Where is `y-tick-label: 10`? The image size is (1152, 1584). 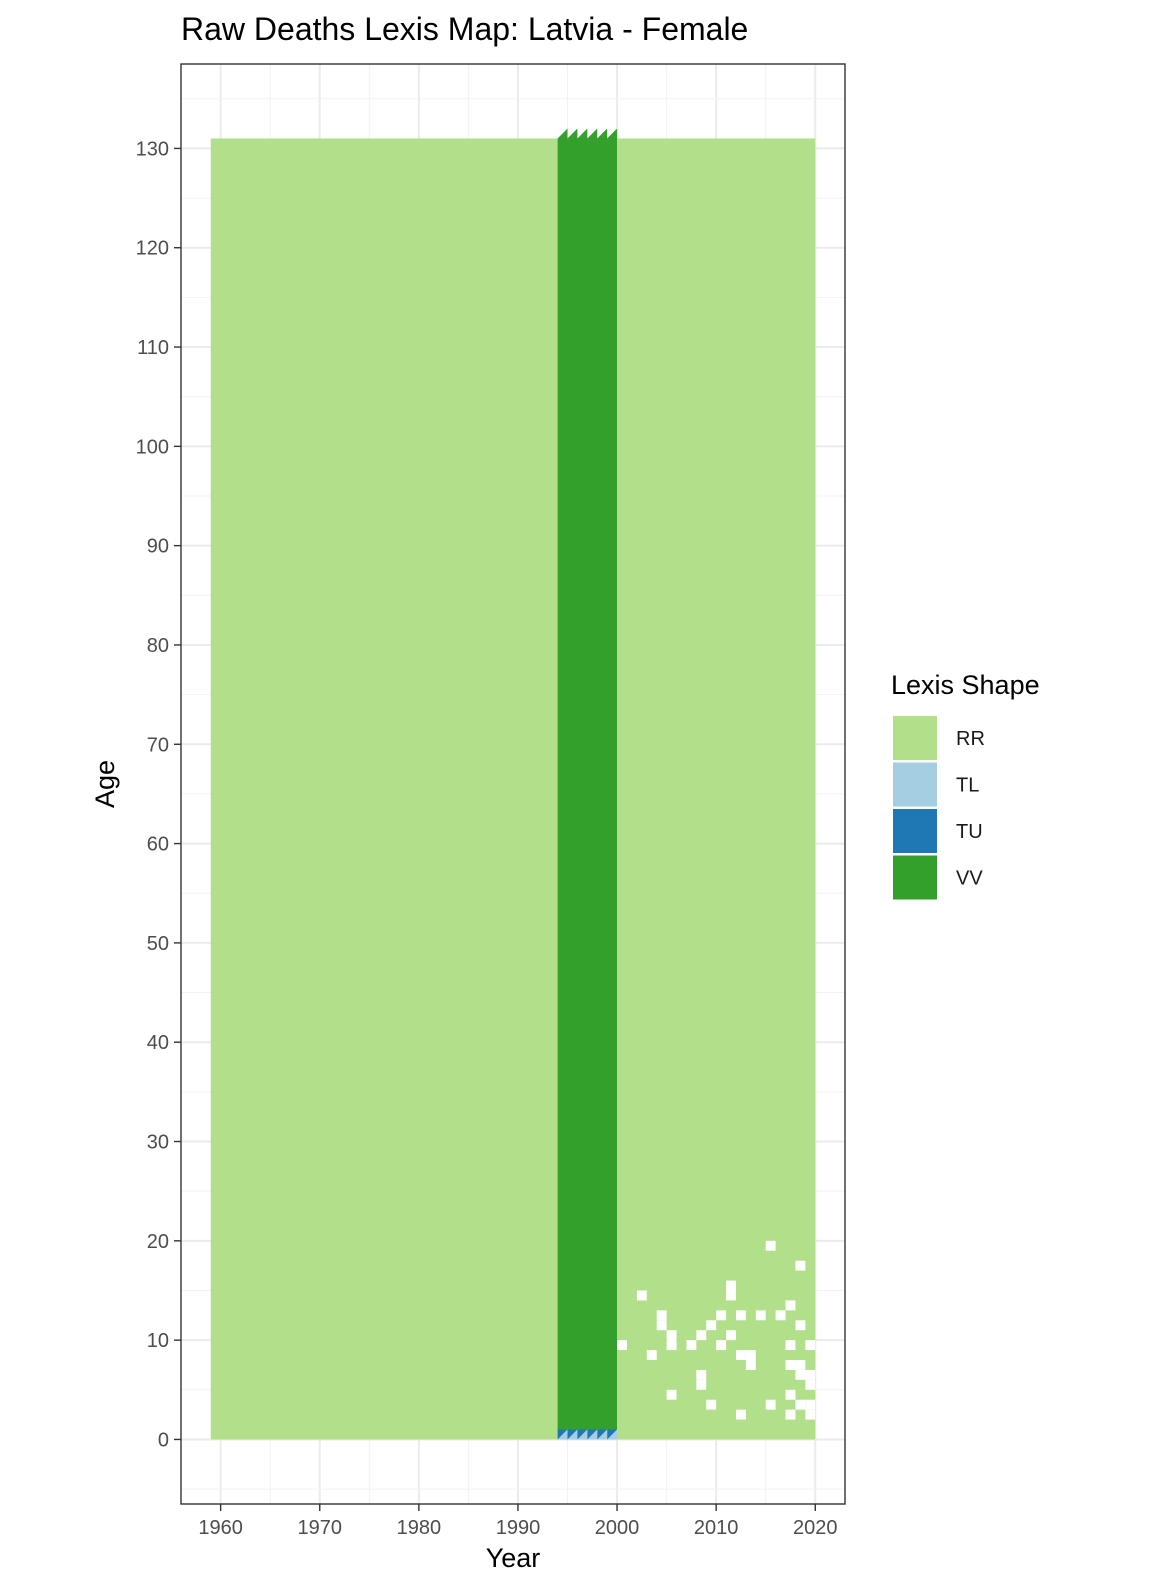
y-tick-label: 10 is located at coordinates (158, 1341).